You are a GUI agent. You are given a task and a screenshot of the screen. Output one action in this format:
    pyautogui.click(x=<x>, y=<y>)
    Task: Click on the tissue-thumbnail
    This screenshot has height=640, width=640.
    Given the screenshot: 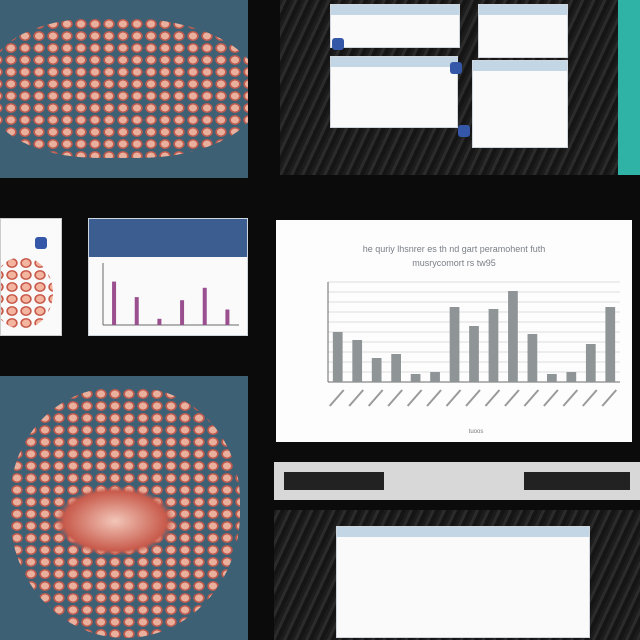 What is the action you would take?
    pyautogui.click(x=31, y=277)
    